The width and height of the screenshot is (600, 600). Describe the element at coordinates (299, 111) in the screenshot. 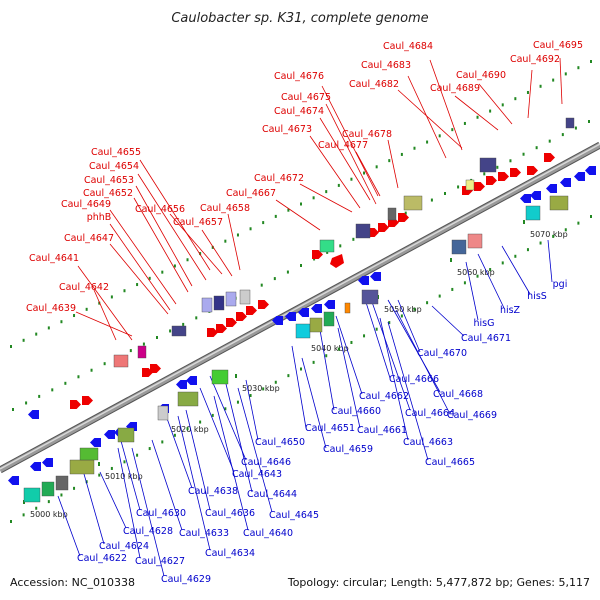

I see `gene-label-forward: Caul_4674` at that location.